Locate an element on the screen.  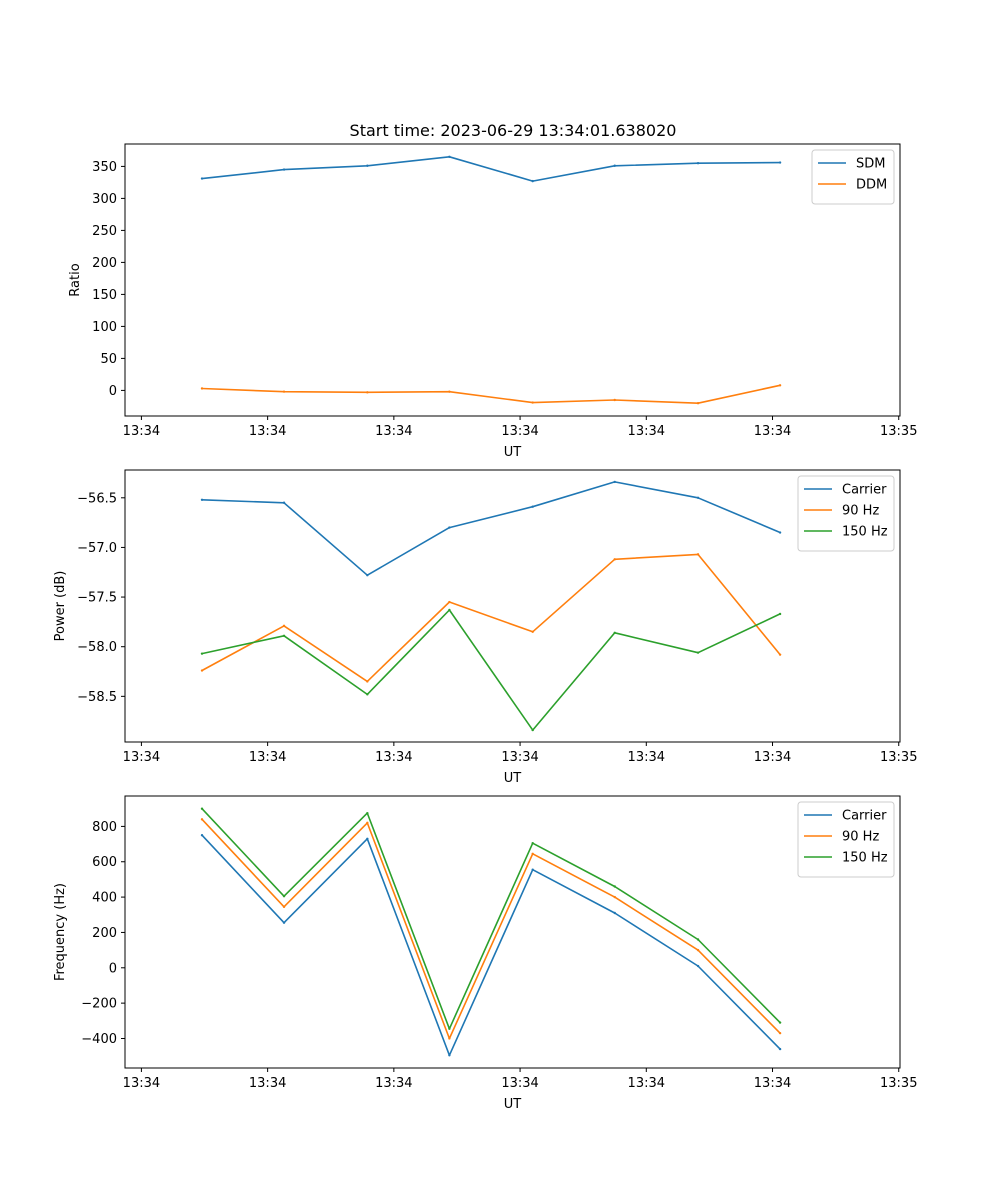
series-line-carrier is located at coordinates (491, 945).